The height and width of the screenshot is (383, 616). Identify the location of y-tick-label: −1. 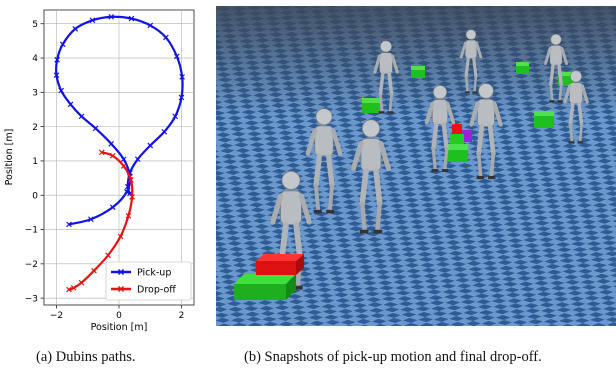
(31, 231).